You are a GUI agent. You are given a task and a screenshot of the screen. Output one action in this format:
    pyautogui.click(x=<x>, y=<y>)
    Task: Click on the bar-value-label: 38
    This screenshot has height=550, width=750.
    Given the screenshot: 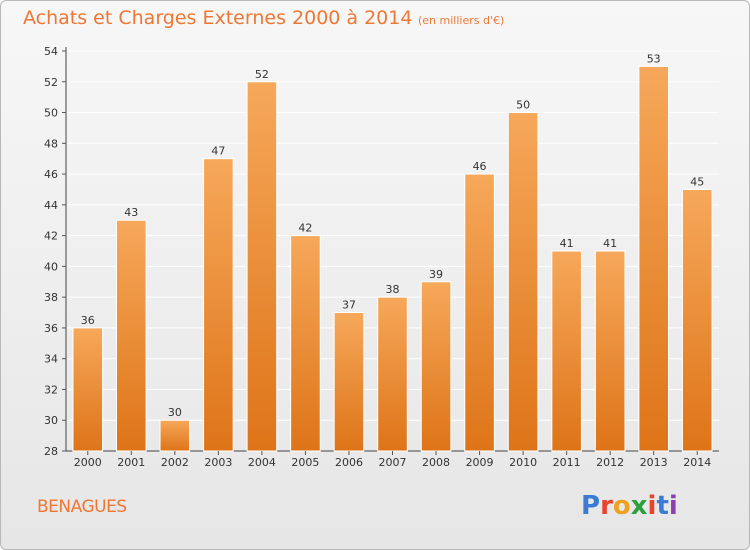 What is the action you would take?
    pyautogui.click(x=393, y=289)
    